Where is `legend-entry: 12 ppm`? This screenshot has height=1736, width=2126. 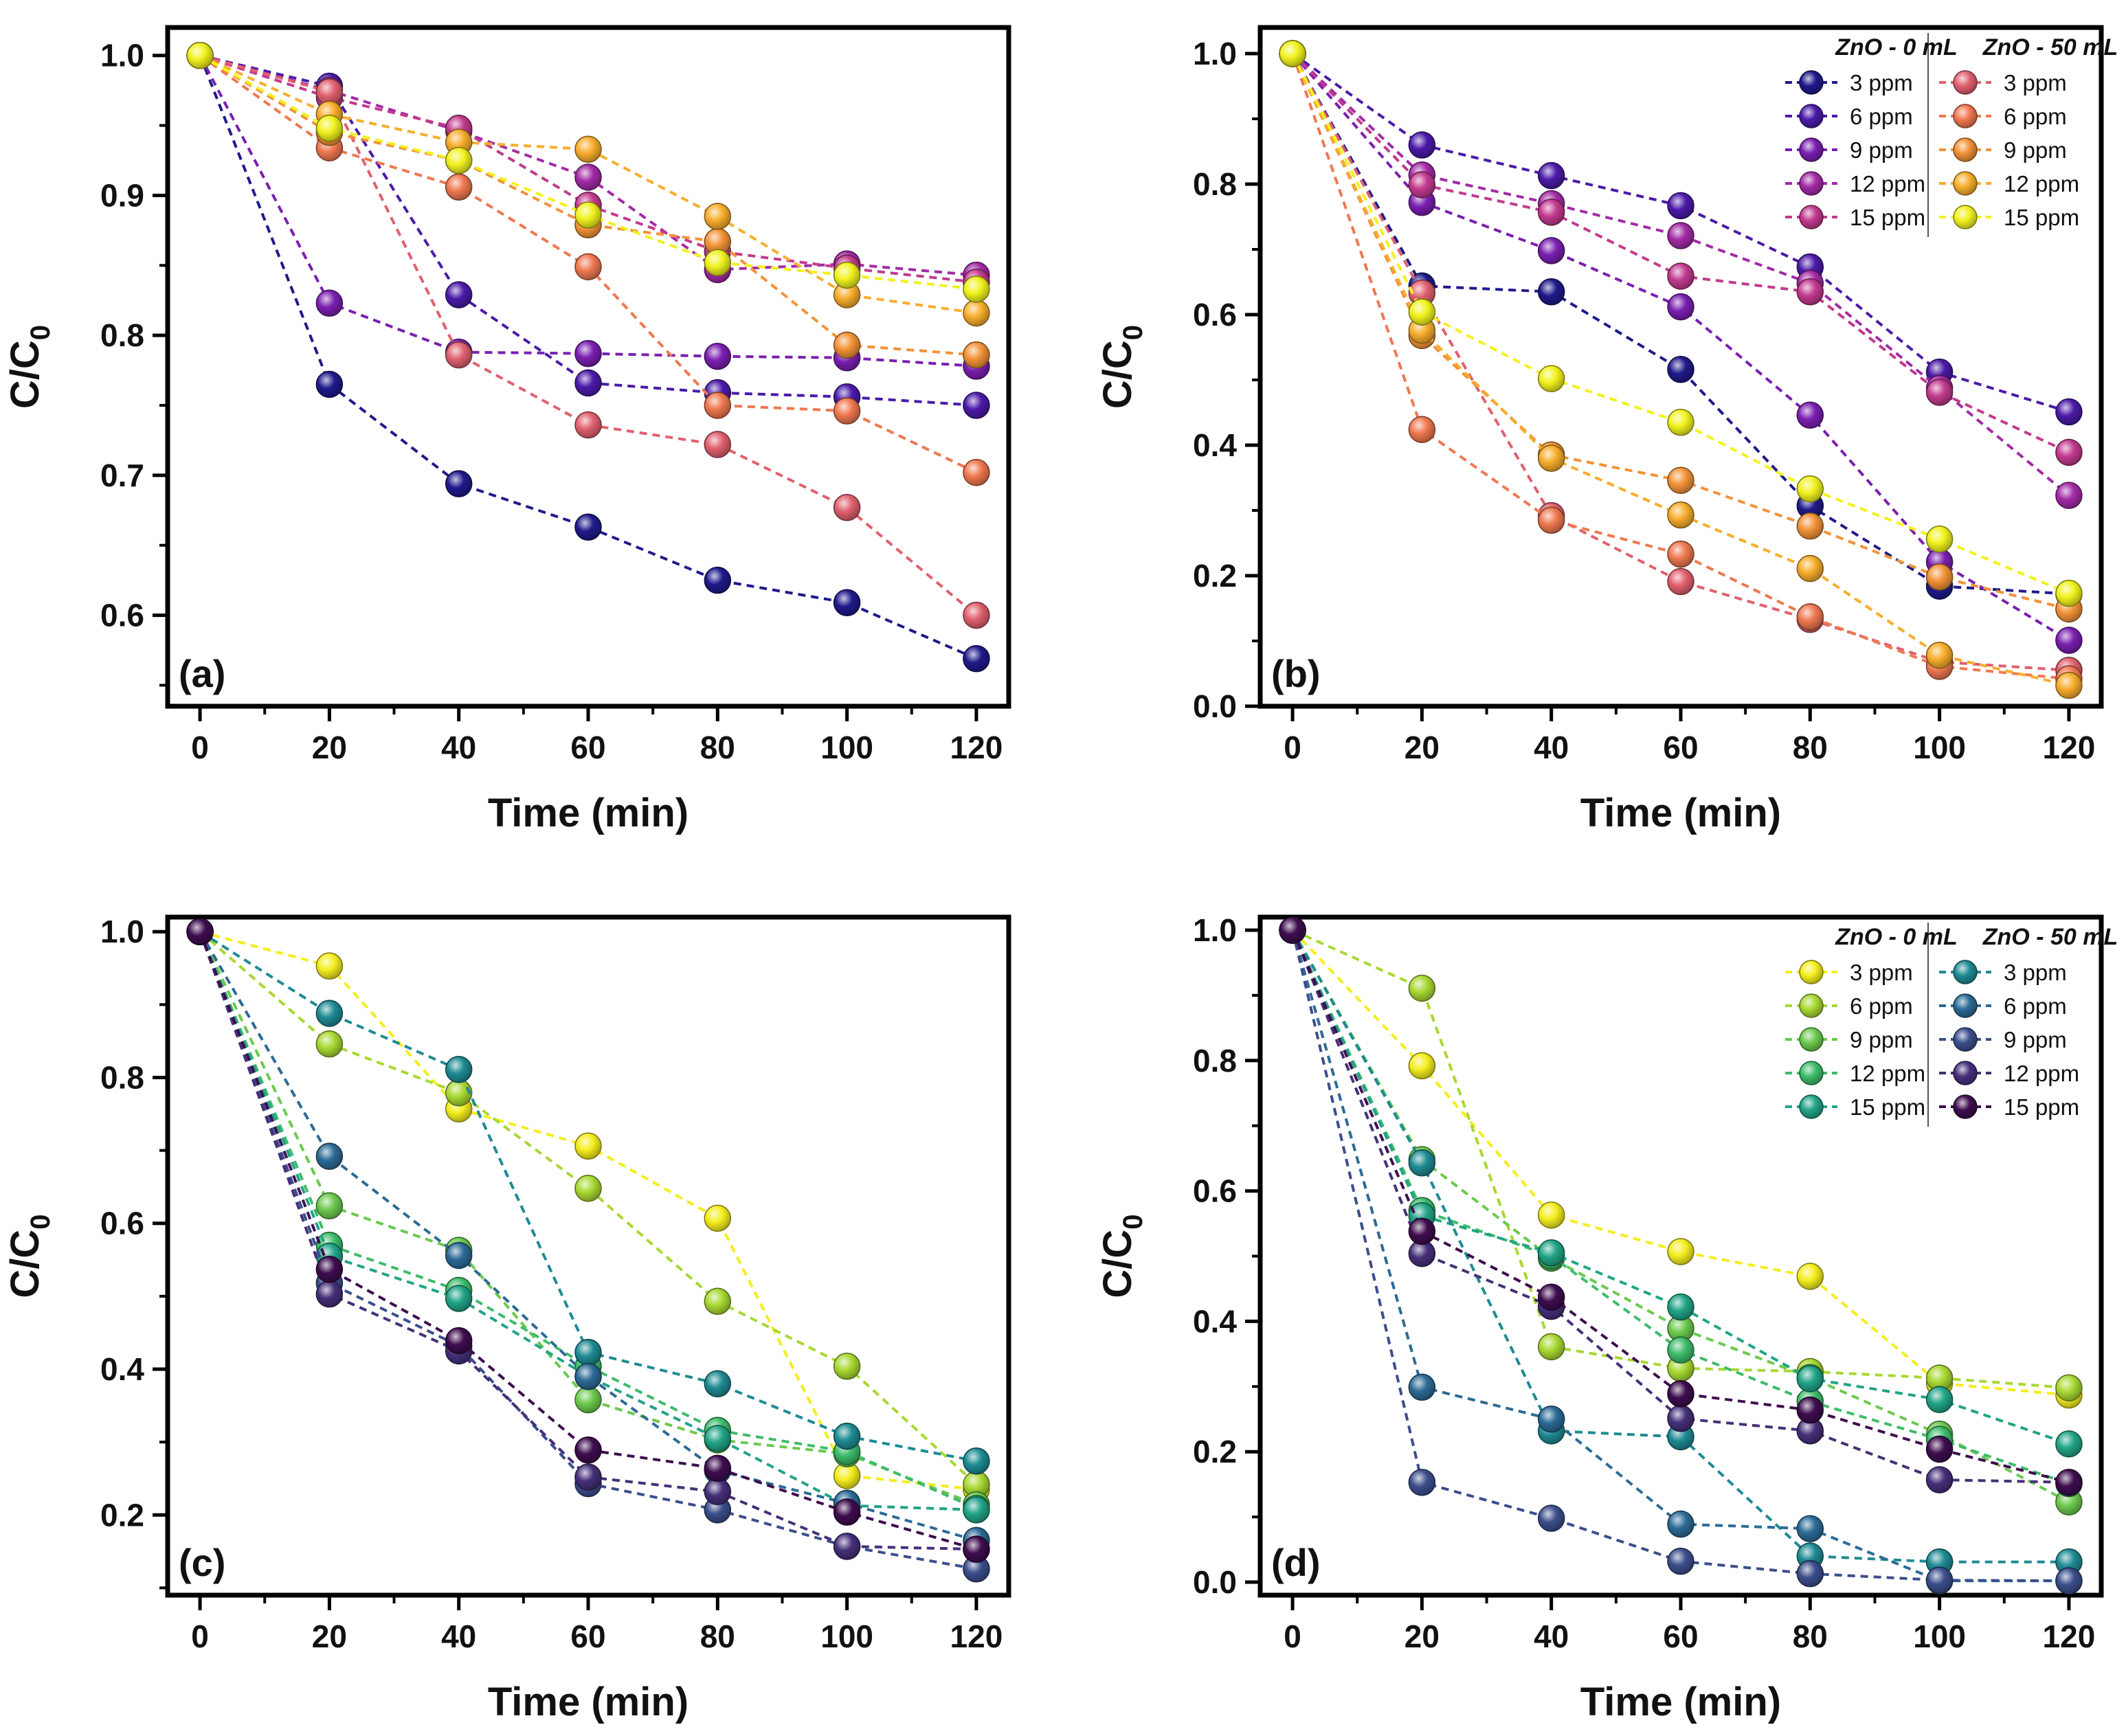 legend-entry: 12 ppm is located at coordinates (1855, 1073).